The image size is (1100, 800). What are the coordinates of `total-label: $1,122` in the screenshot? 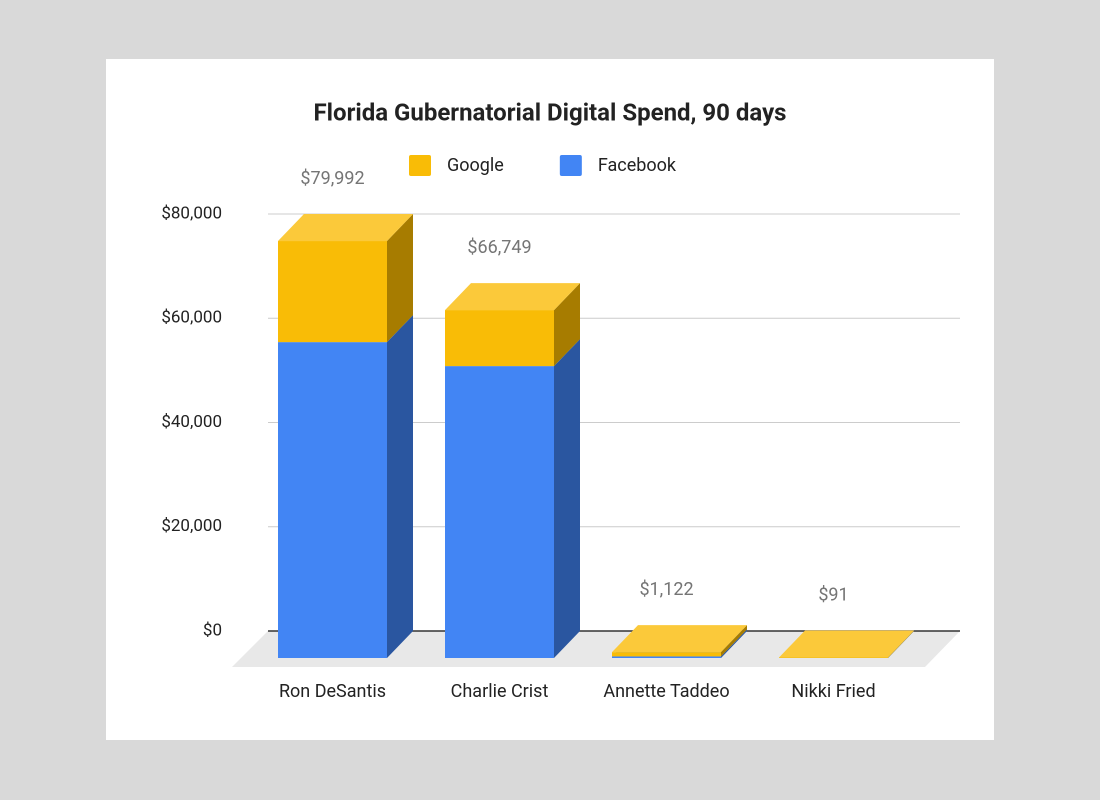 It's located at (666, 589).